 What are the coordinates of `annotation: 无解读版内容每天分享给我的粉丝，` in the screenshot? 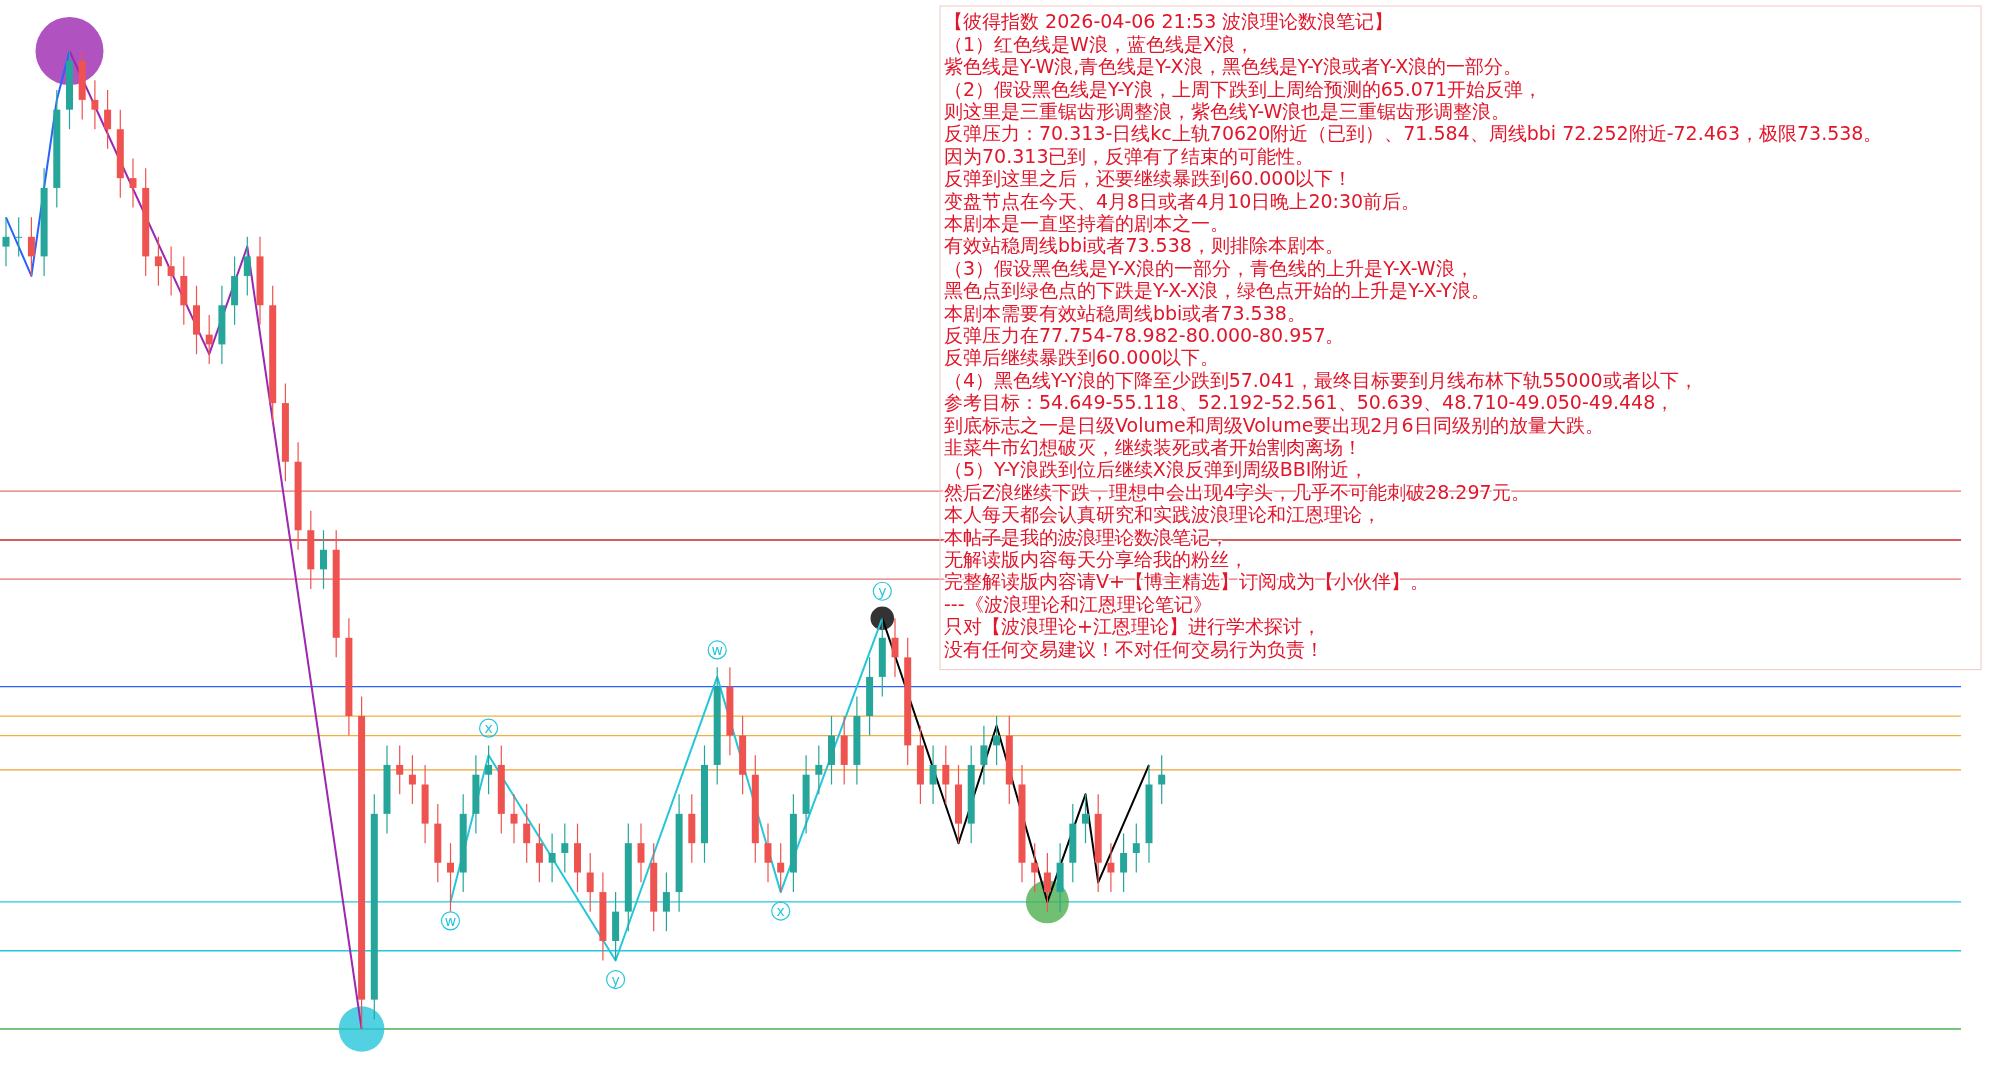 It's located at (1096, 559).